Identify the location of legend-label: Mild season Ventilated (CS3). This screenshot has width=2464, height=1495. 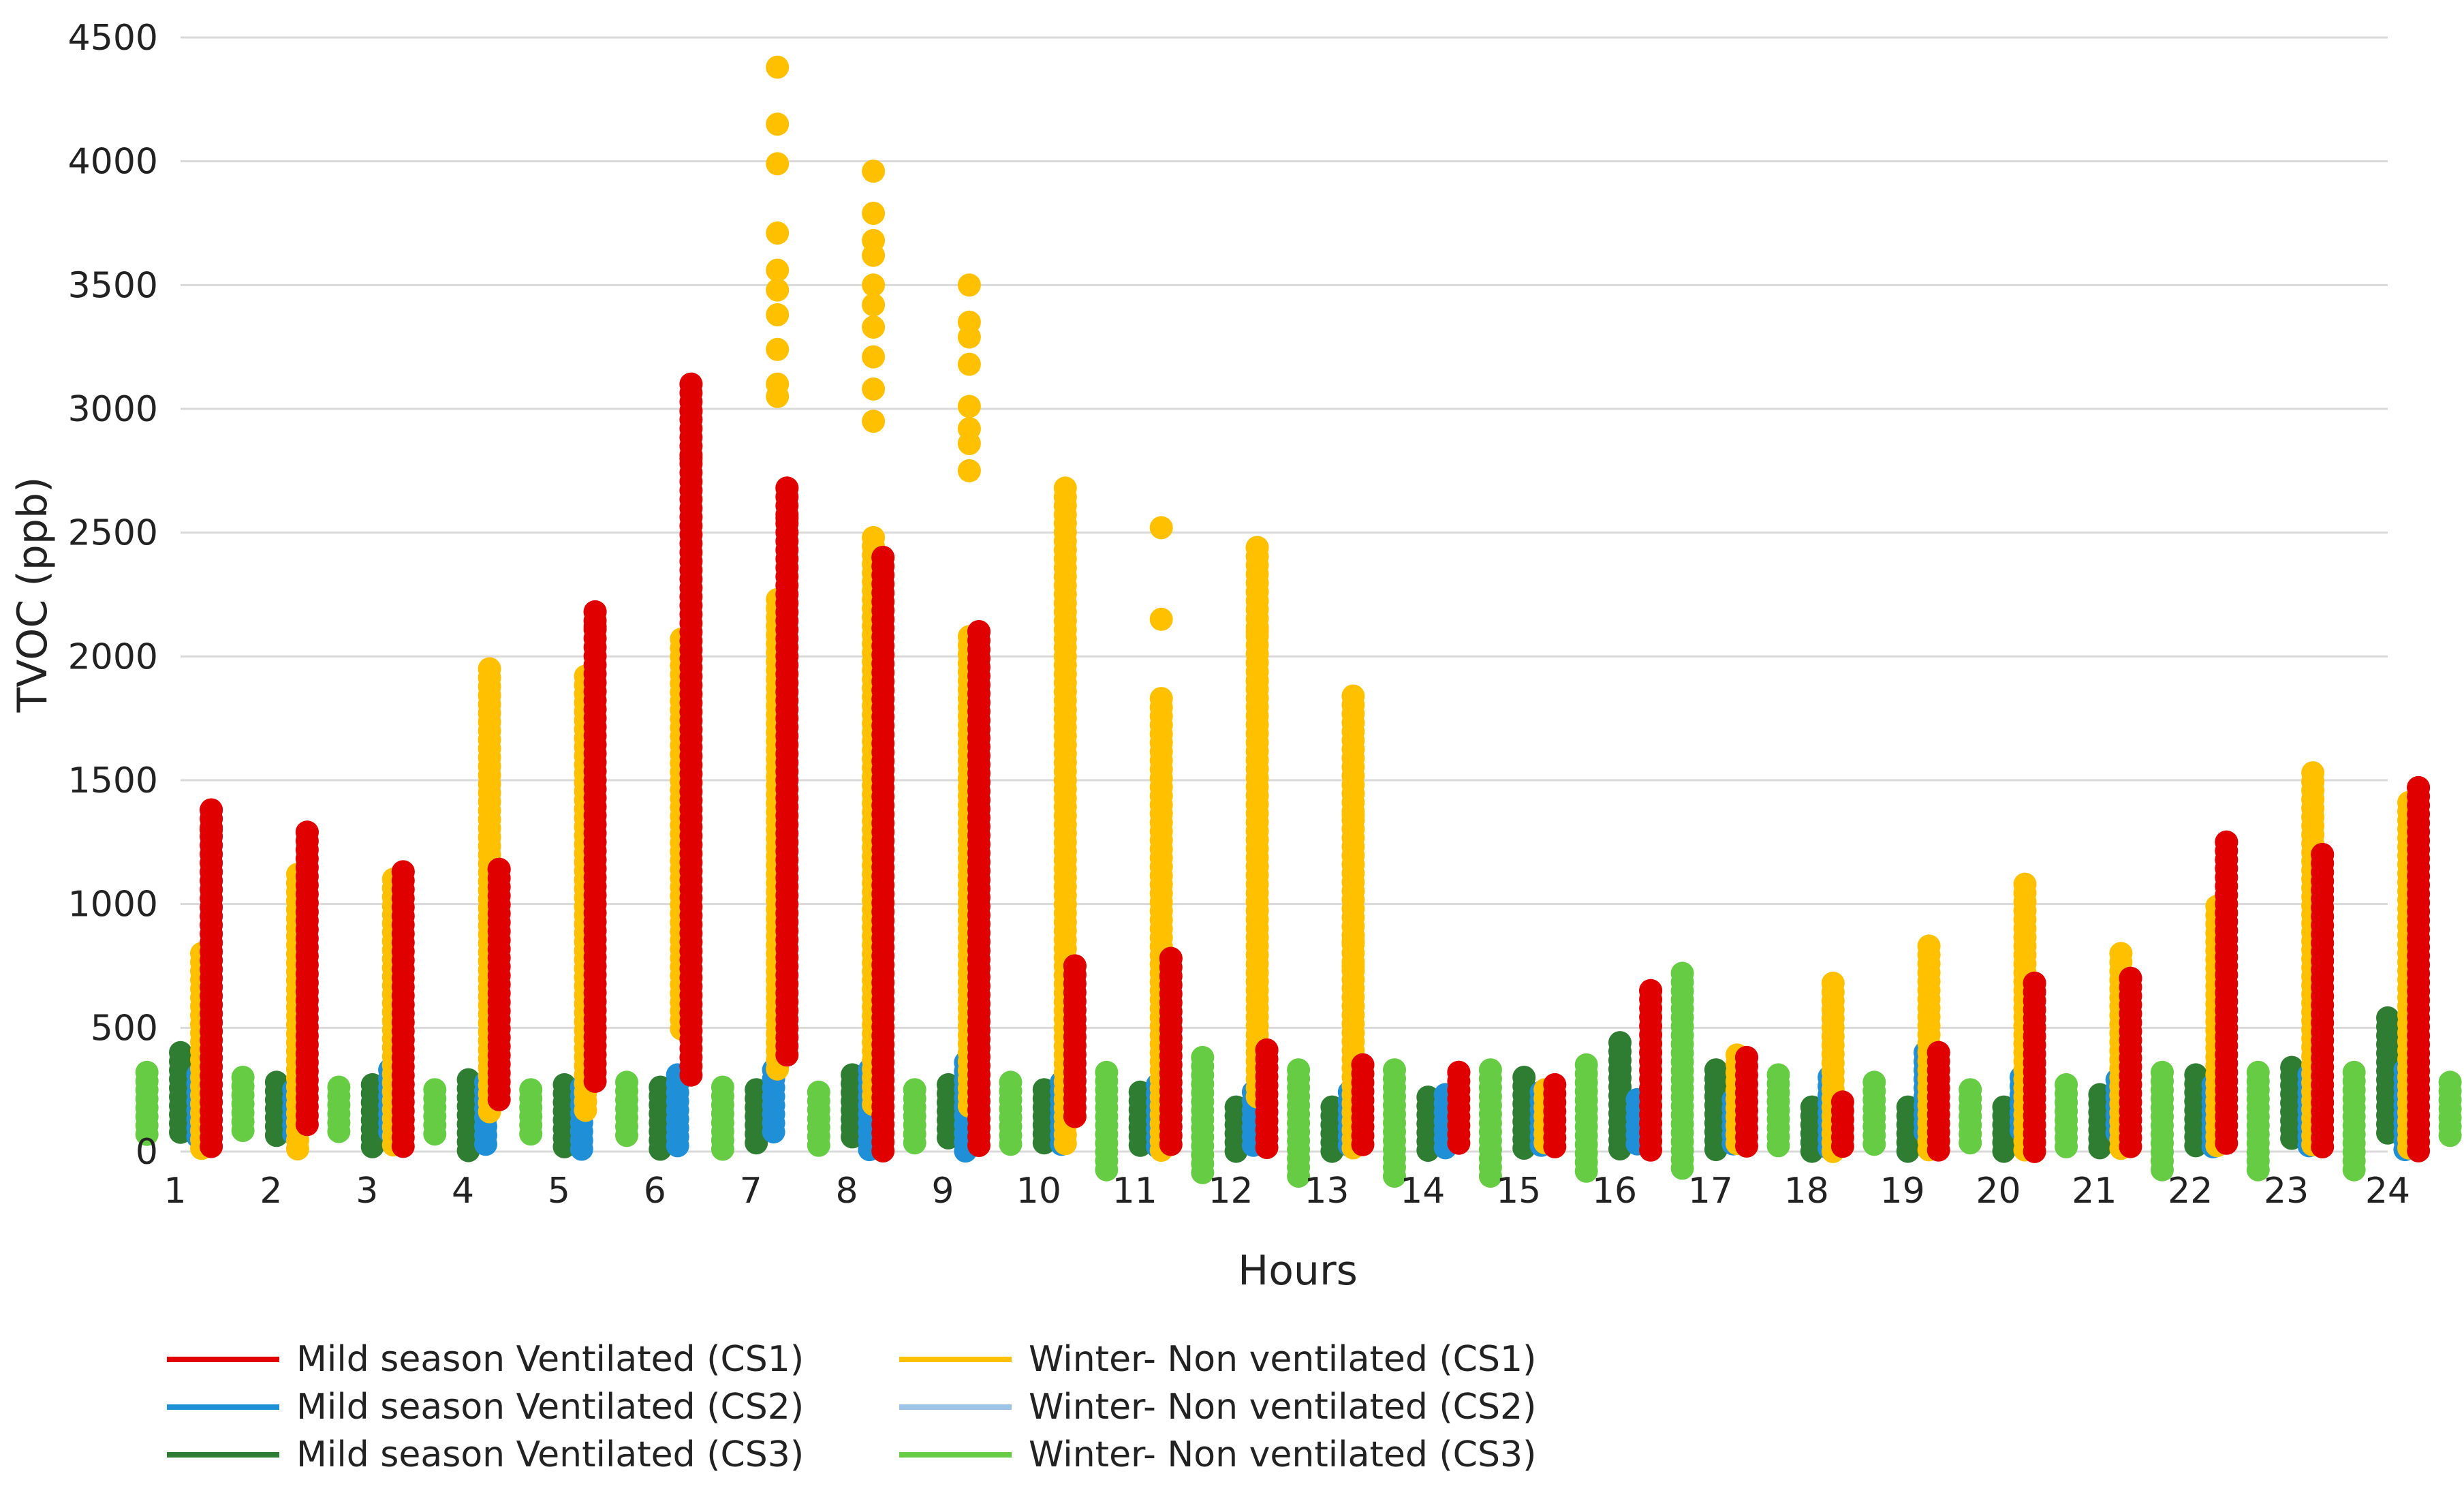
(550, 1454).